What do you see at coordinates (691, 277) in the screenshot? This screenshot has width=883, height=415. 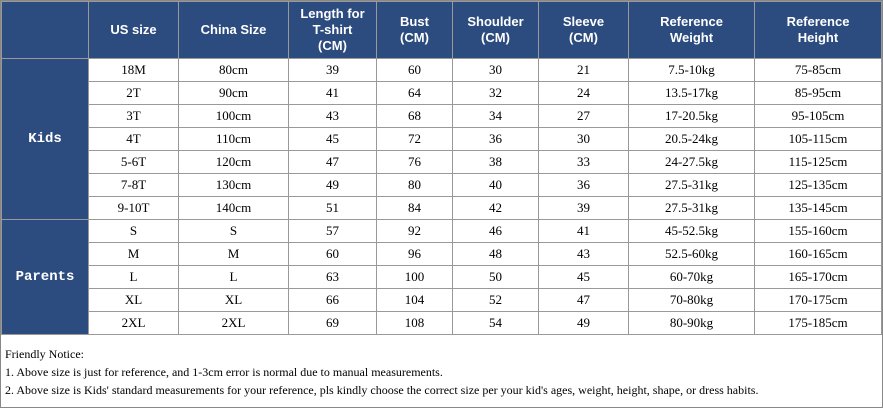 I see `data-cell: 60-70kg` at bounding box center [691, 277].